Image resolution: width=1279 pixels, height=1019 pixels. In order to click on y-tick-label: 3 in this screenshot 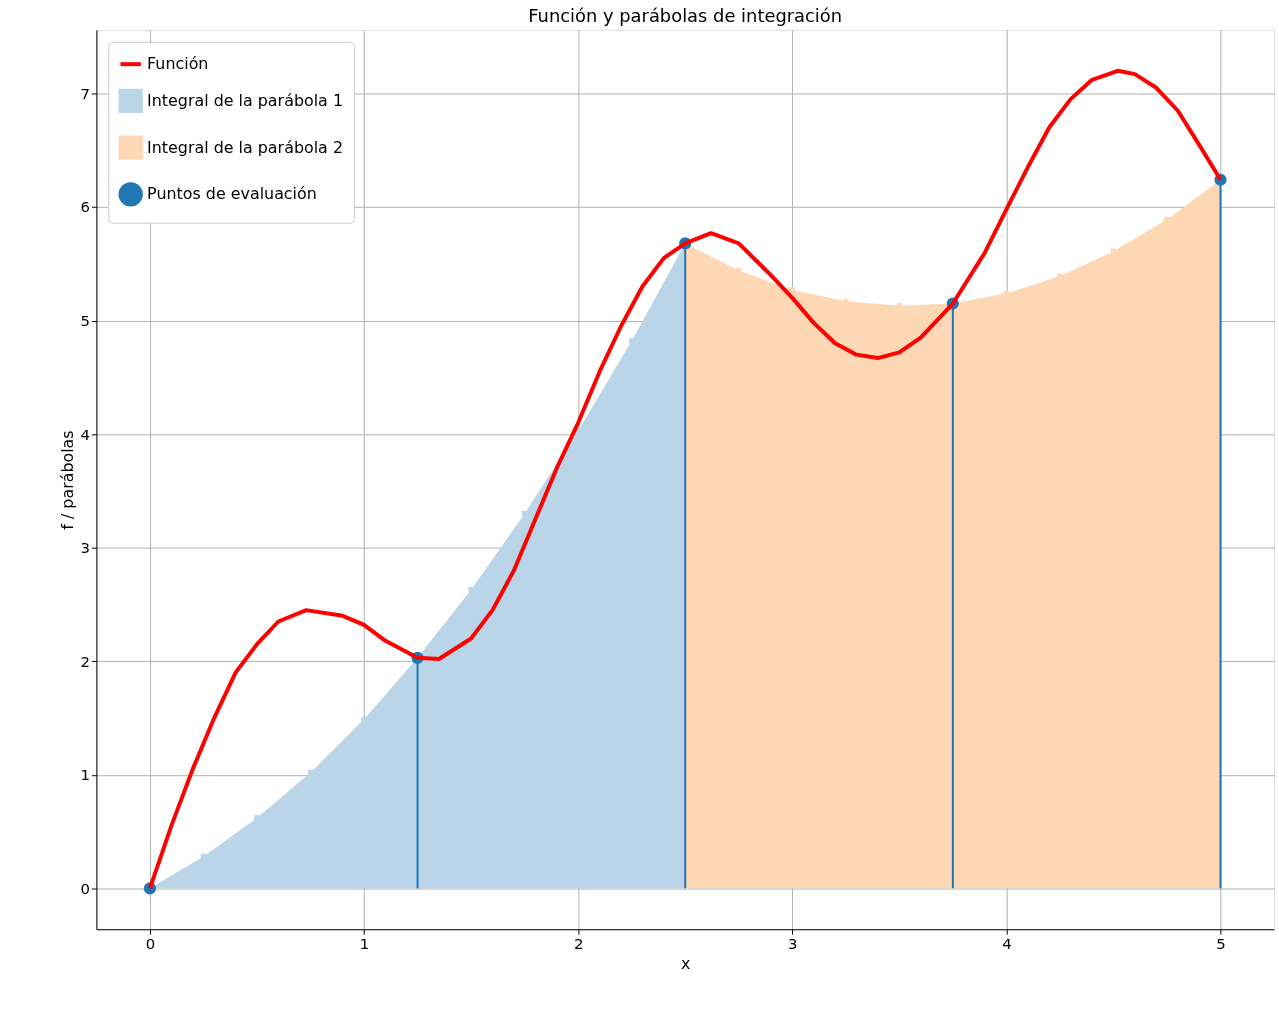, I will do `click(85, 548)`.